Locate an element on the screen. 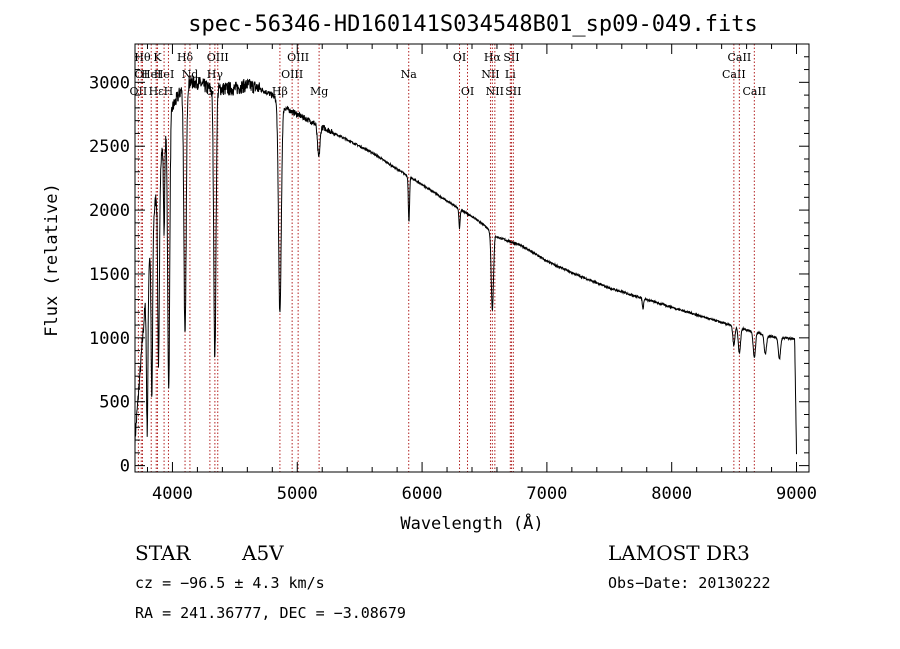 The image size is (900, 649). ra-dec: RA = 241.36777, DEC = −3.08679 is located at coordinates (270, 613).